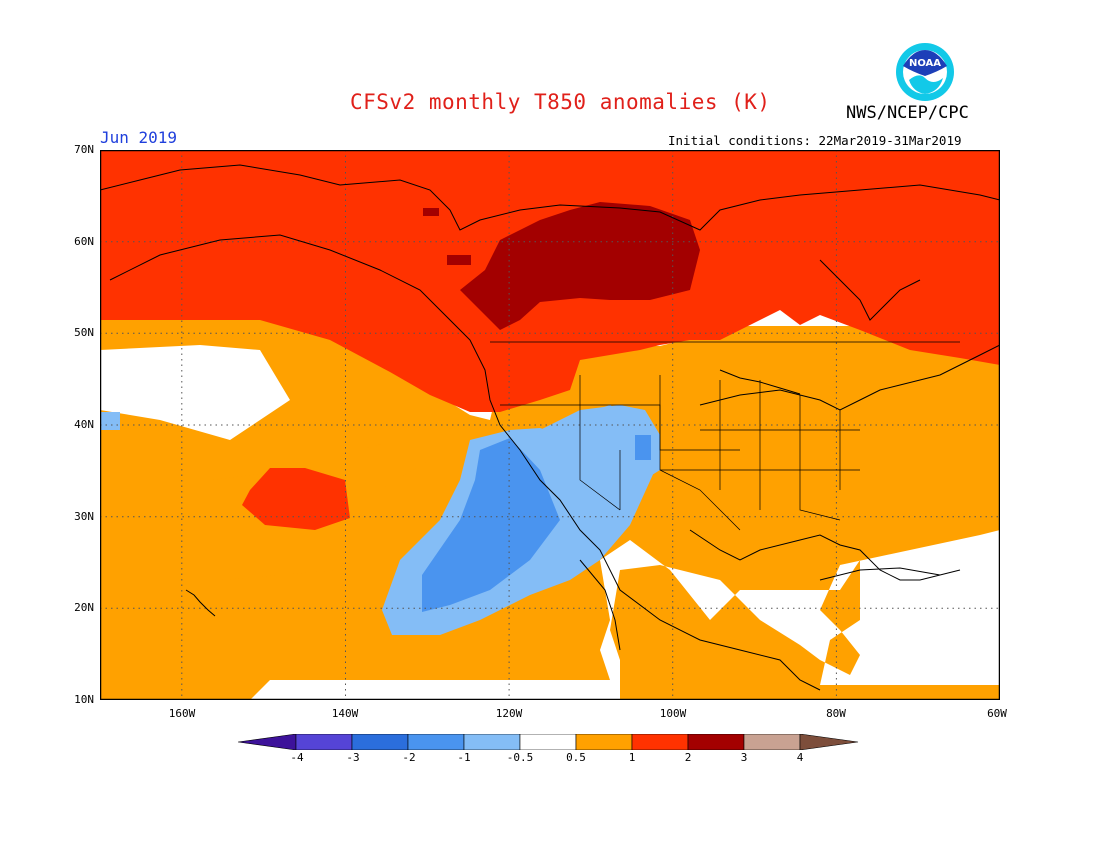  What do you see at coordinates (353, 757) in the screenshot?
I see `colorbar-label-minus3: -3` at bounding box center [353, 757].